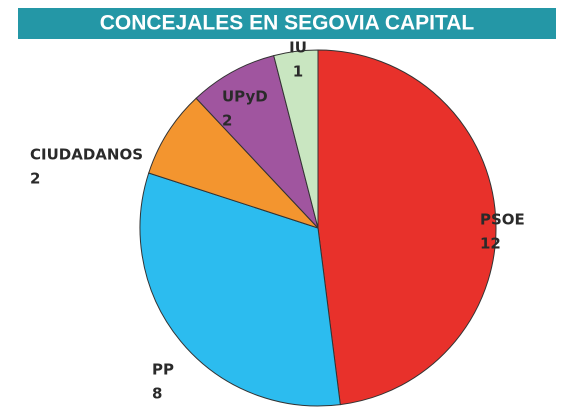  What do you see at coordinates (298, 48) in the screenshot?
I see `slice-label: IU` at bounding box center [298, 48].